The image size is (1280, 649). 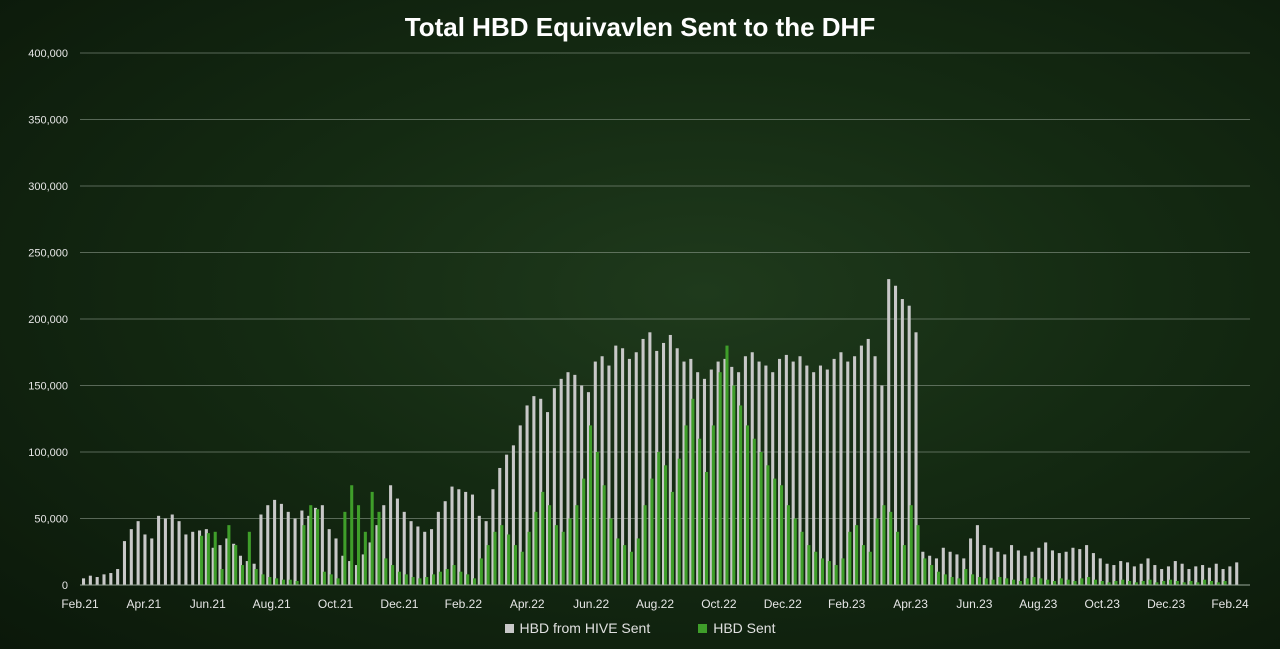 I want to click on x-tick-label: Feb.22, so click(x=464, y=604).